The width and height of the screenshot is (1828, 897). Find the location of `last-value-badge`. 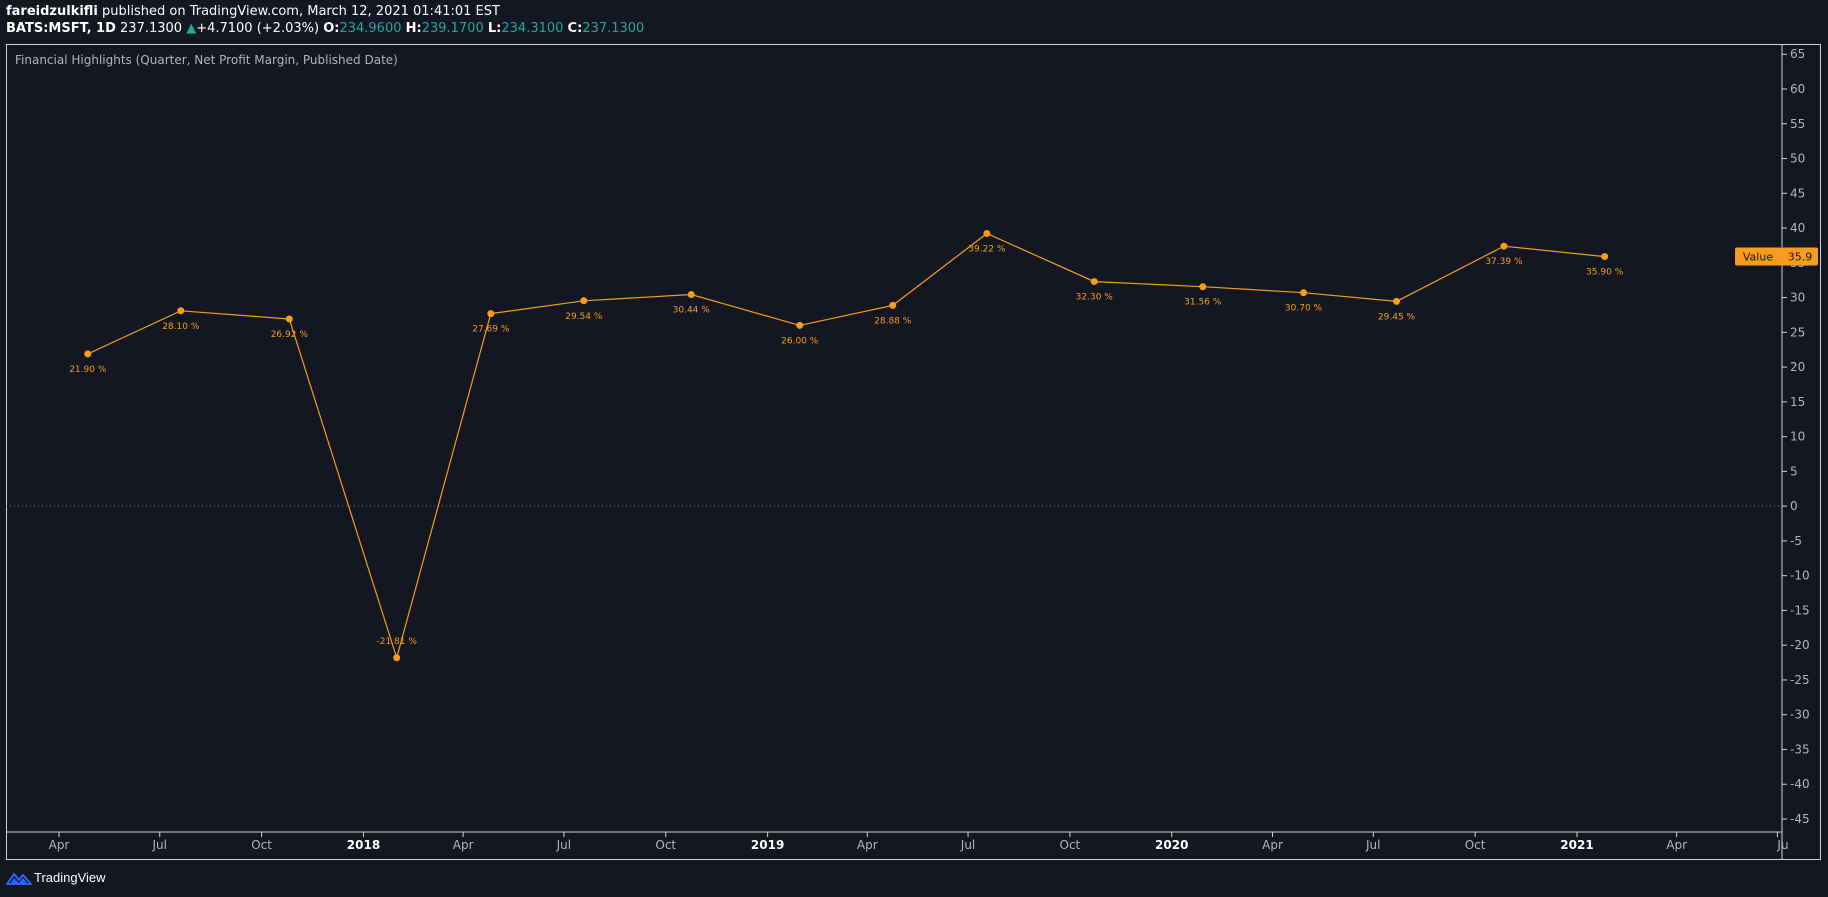

last-value-badge is located at coordinates (1800, 256).